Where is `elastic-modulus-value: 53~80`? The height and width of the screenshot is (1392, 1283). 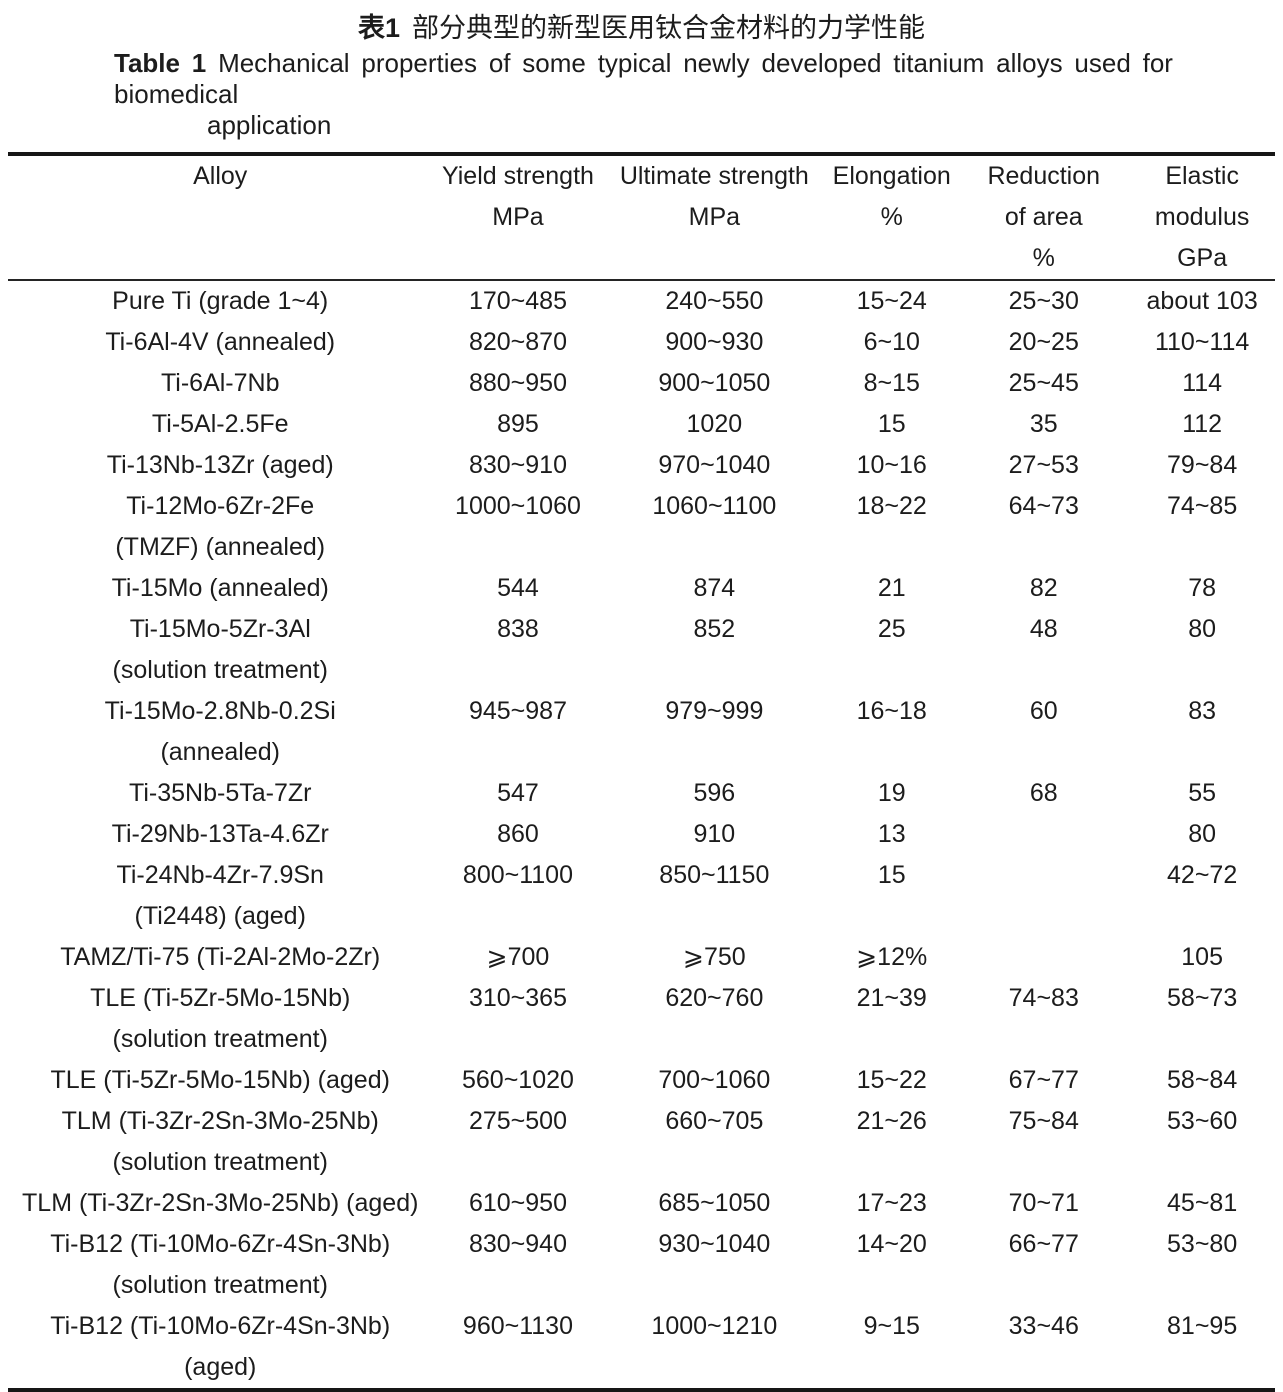
elastic-modulus-value: 53~80 is located at coordinates (1202, 1244).